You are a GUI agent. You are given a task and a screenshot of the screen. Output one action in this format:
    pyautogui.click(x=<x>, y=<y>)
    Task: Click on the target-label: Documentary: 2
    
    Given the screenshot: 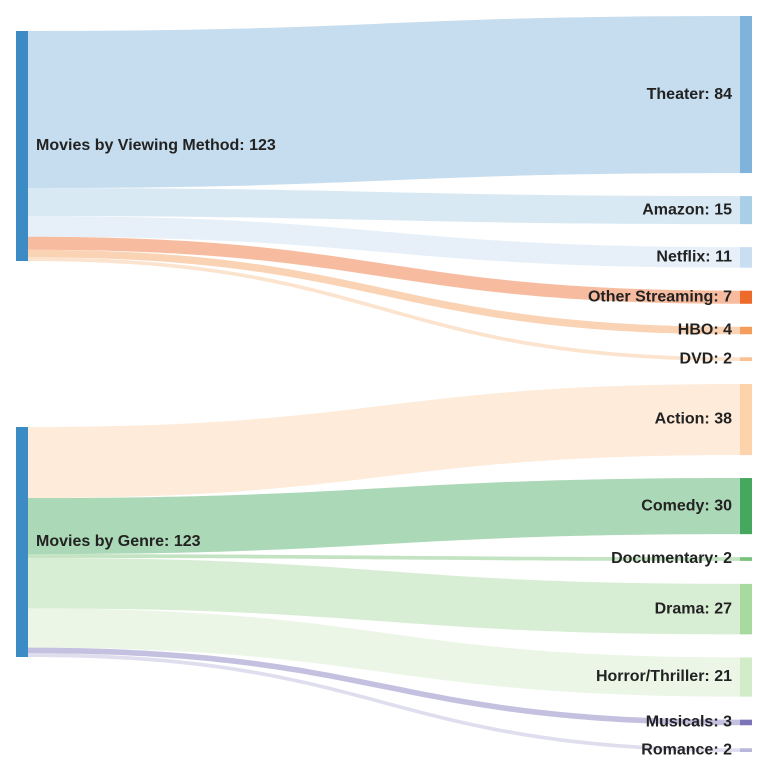 What is the action you would take?
    pyautogui.click(x=671, y=558)
    